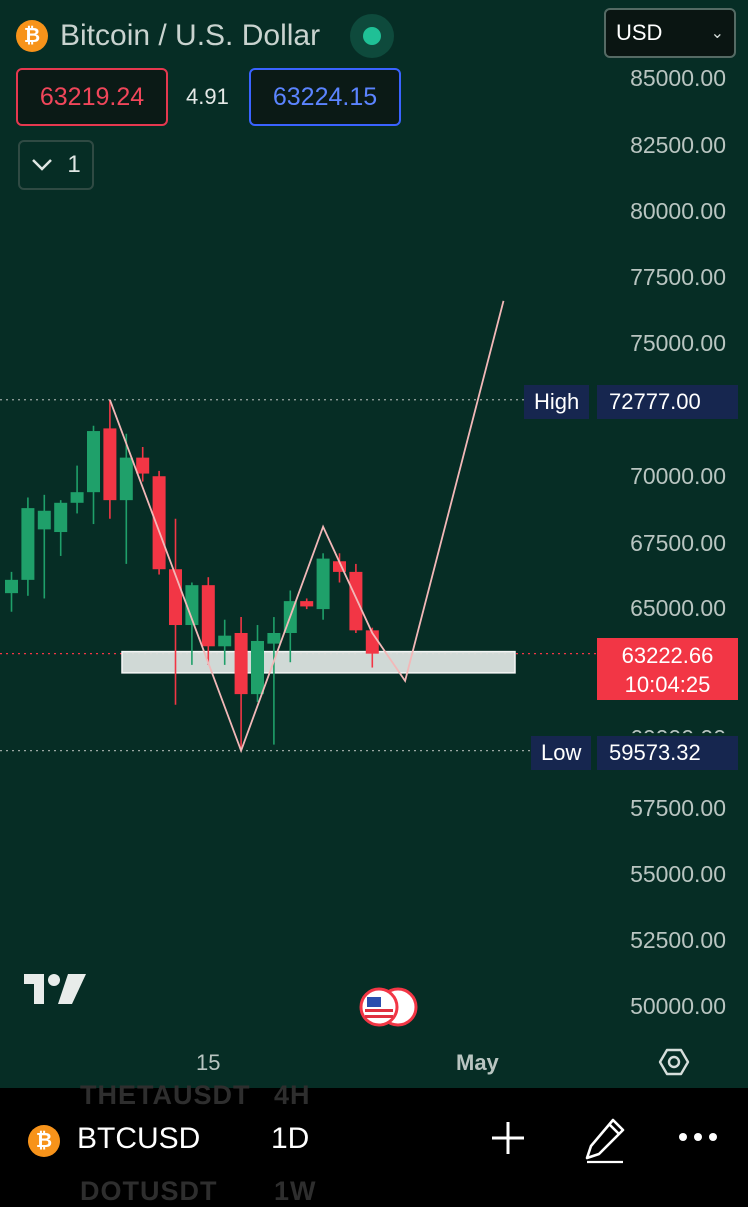 The image size is (748, 1207). I want to click on currency-select: USD ⌄, so click(670, 33).